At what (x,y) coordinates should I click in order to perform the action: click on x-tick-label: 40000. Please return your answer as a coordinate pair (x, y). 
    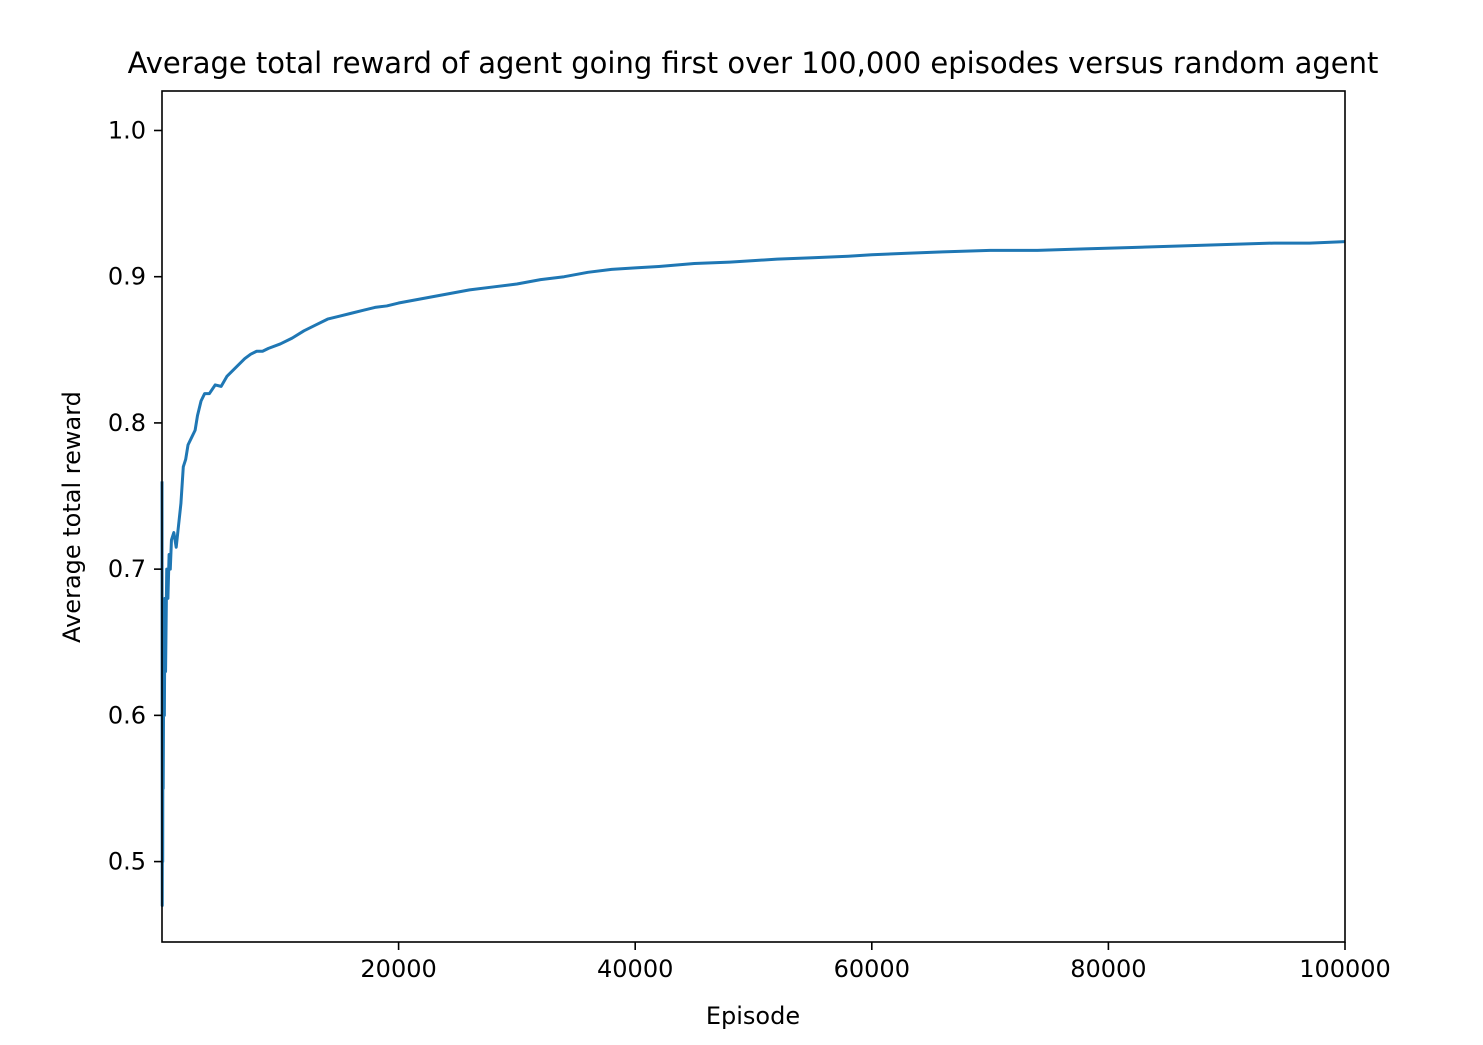
    Looking at the image, I should click on (635, 969).